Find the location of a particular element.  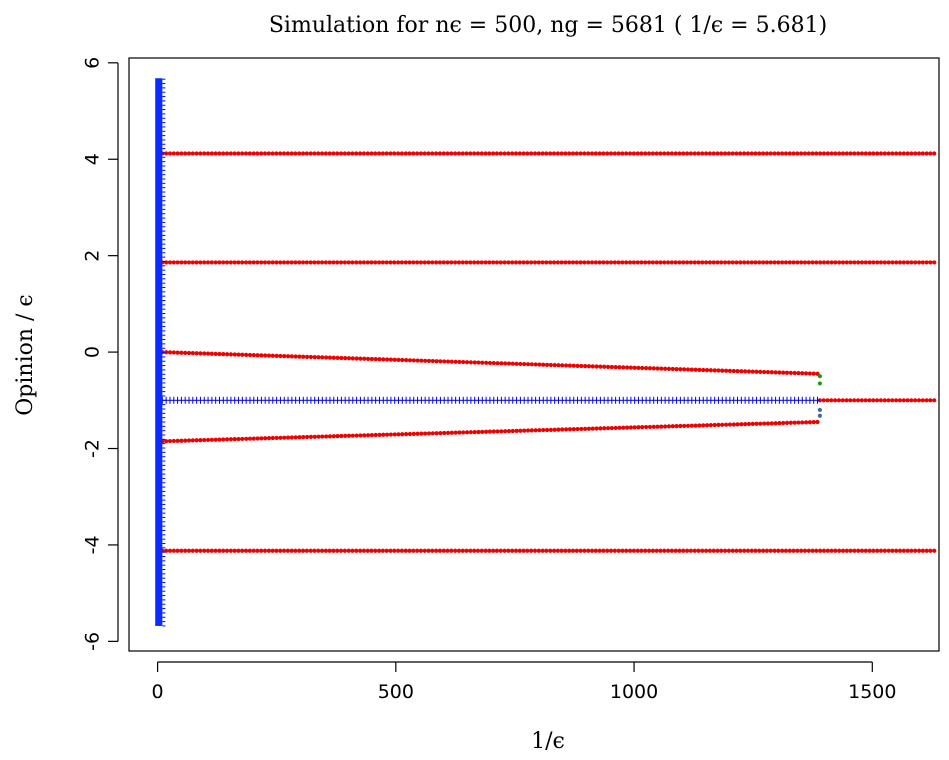

y-tick-label: 6 is located at coordinates (93, 63).